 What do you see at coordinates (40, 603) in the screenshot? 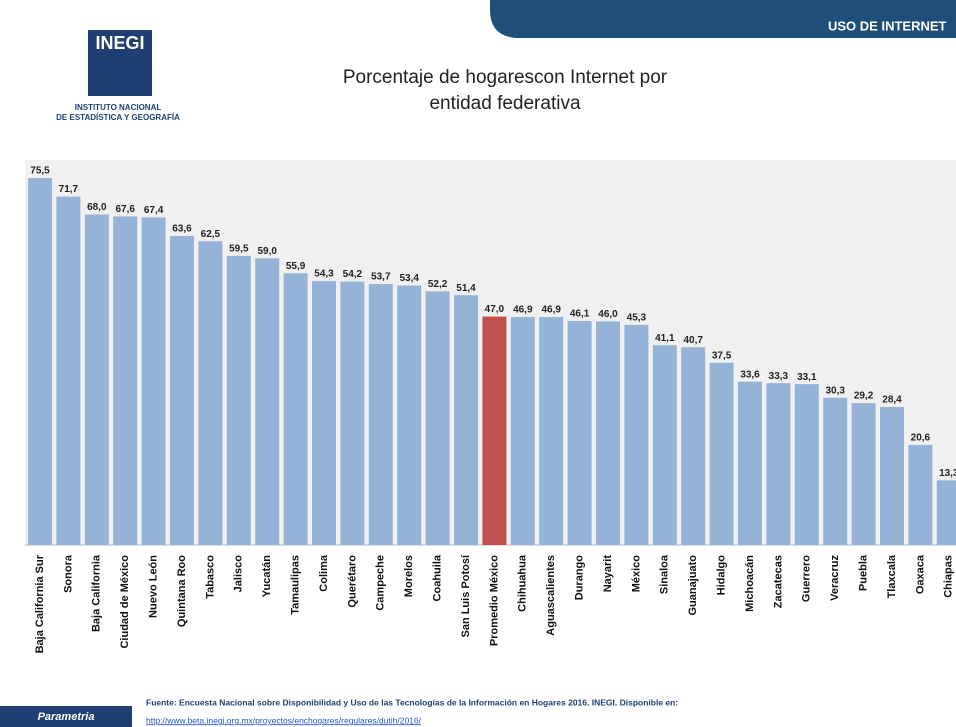
I see `x-tick-label: Baja California Sur` at bounding box center [40, 603].